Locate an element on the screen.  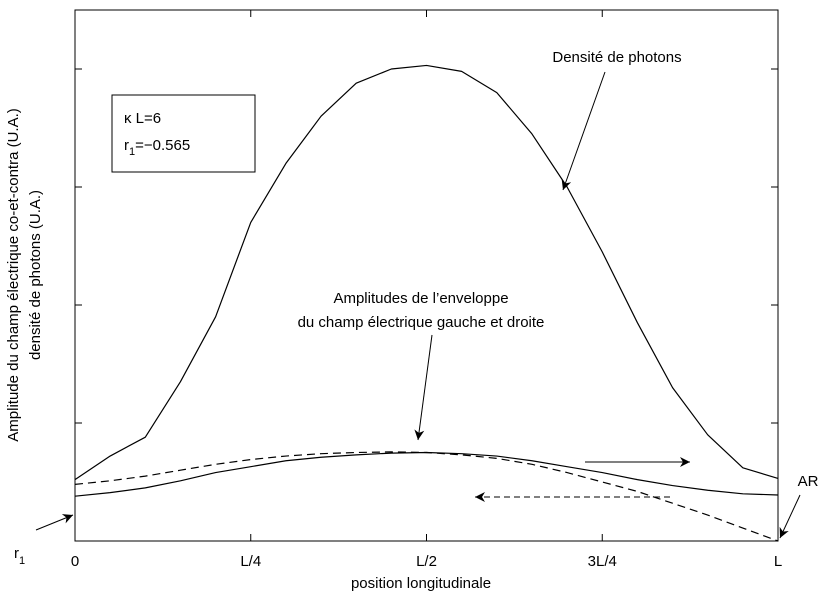
param-text: =−0.565 is located at coordinates (162, 145).